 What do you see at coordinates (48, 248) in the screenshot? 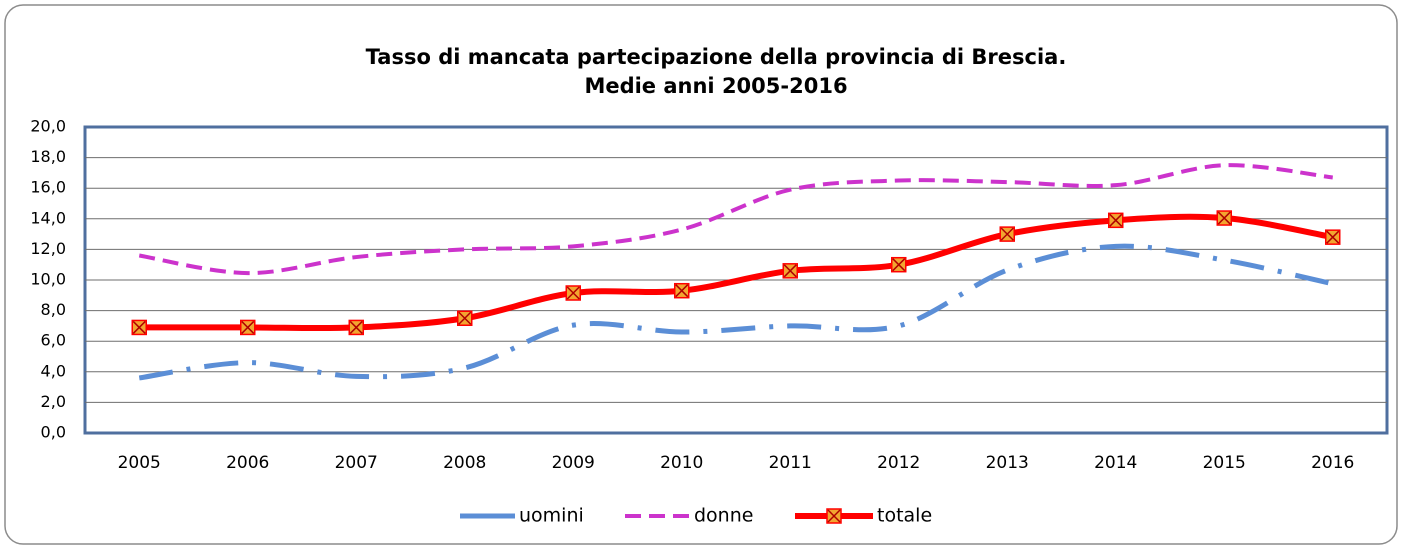
I see `y-tick-label: 12,0` at bounding box center [48, 248].